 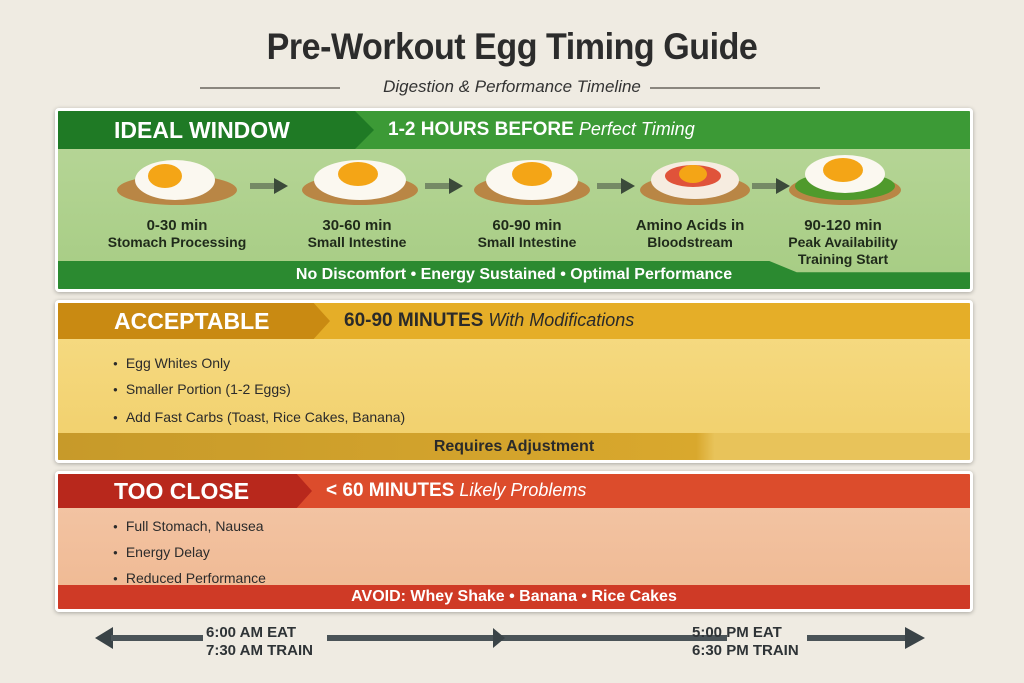 What do you see at coordinates (177, 242) in the screenshot?
I see `step-desc: Stomach Processing` at bounding box center [177, 242].